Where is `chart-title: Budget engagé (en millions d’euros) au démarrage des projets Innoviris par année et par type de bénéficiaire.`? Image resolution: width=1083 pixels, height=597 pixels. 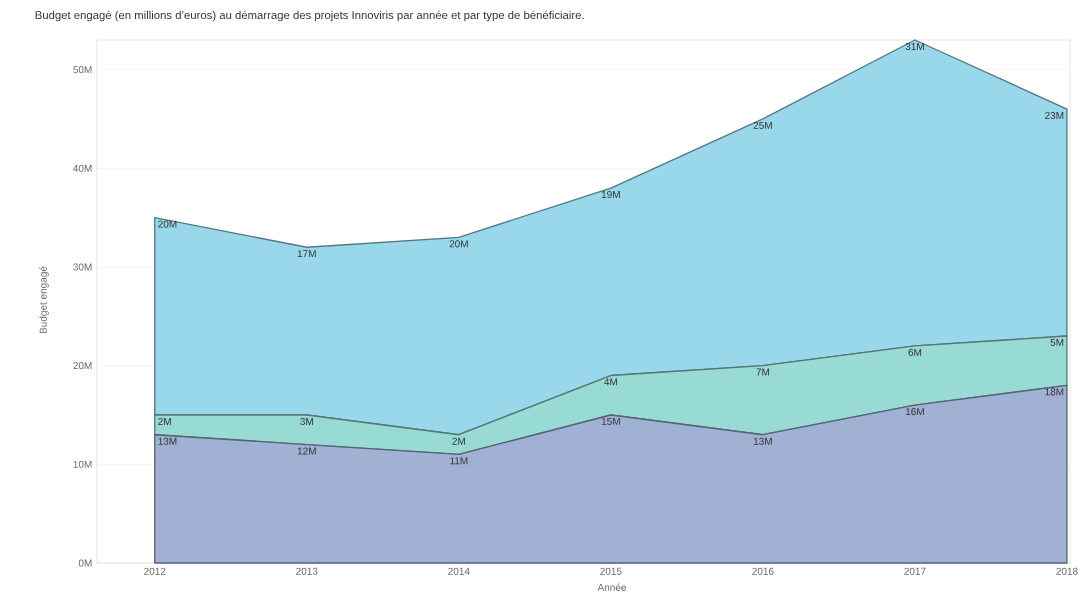
chart-title: Budget engagé (en millions d’euros) au démarrage des projets Innoviris par année et par type de bénéficiaire. is located at coordinates (309, 16).